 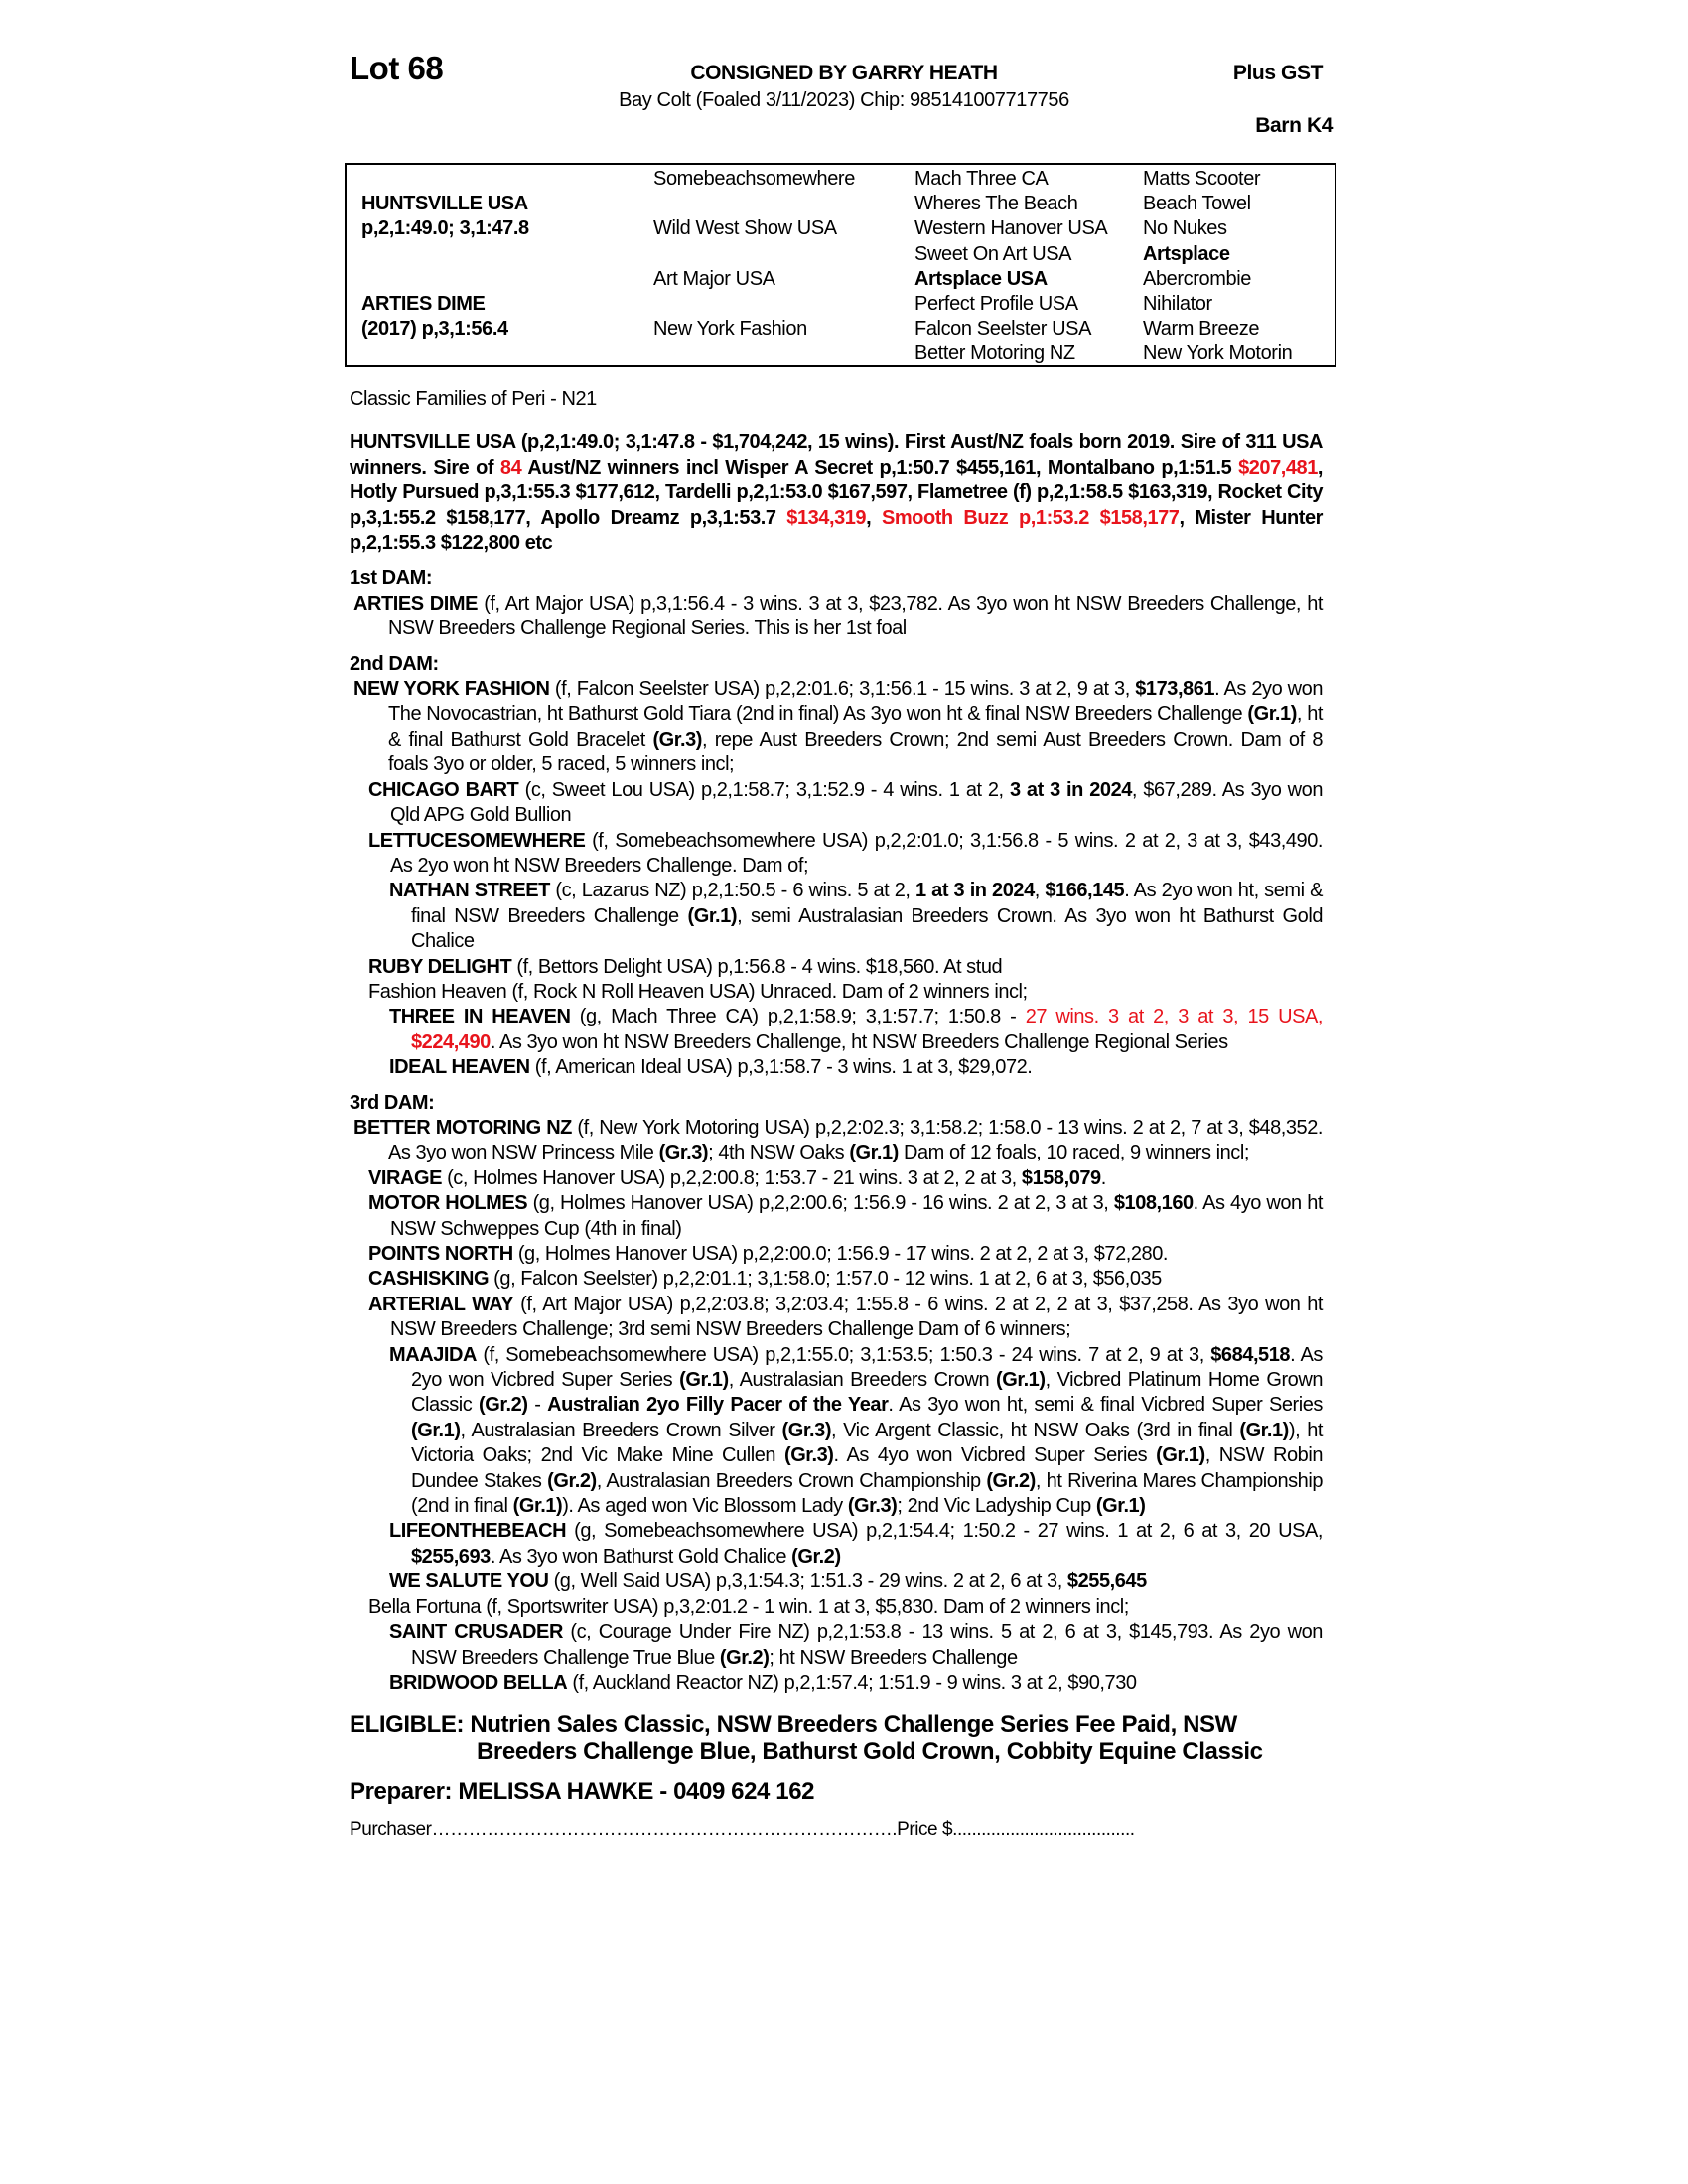 What do you see at coordinates (925, 1829) in the screenshot?
I see `price-label: Price $` at bounding box center [925, 1829].